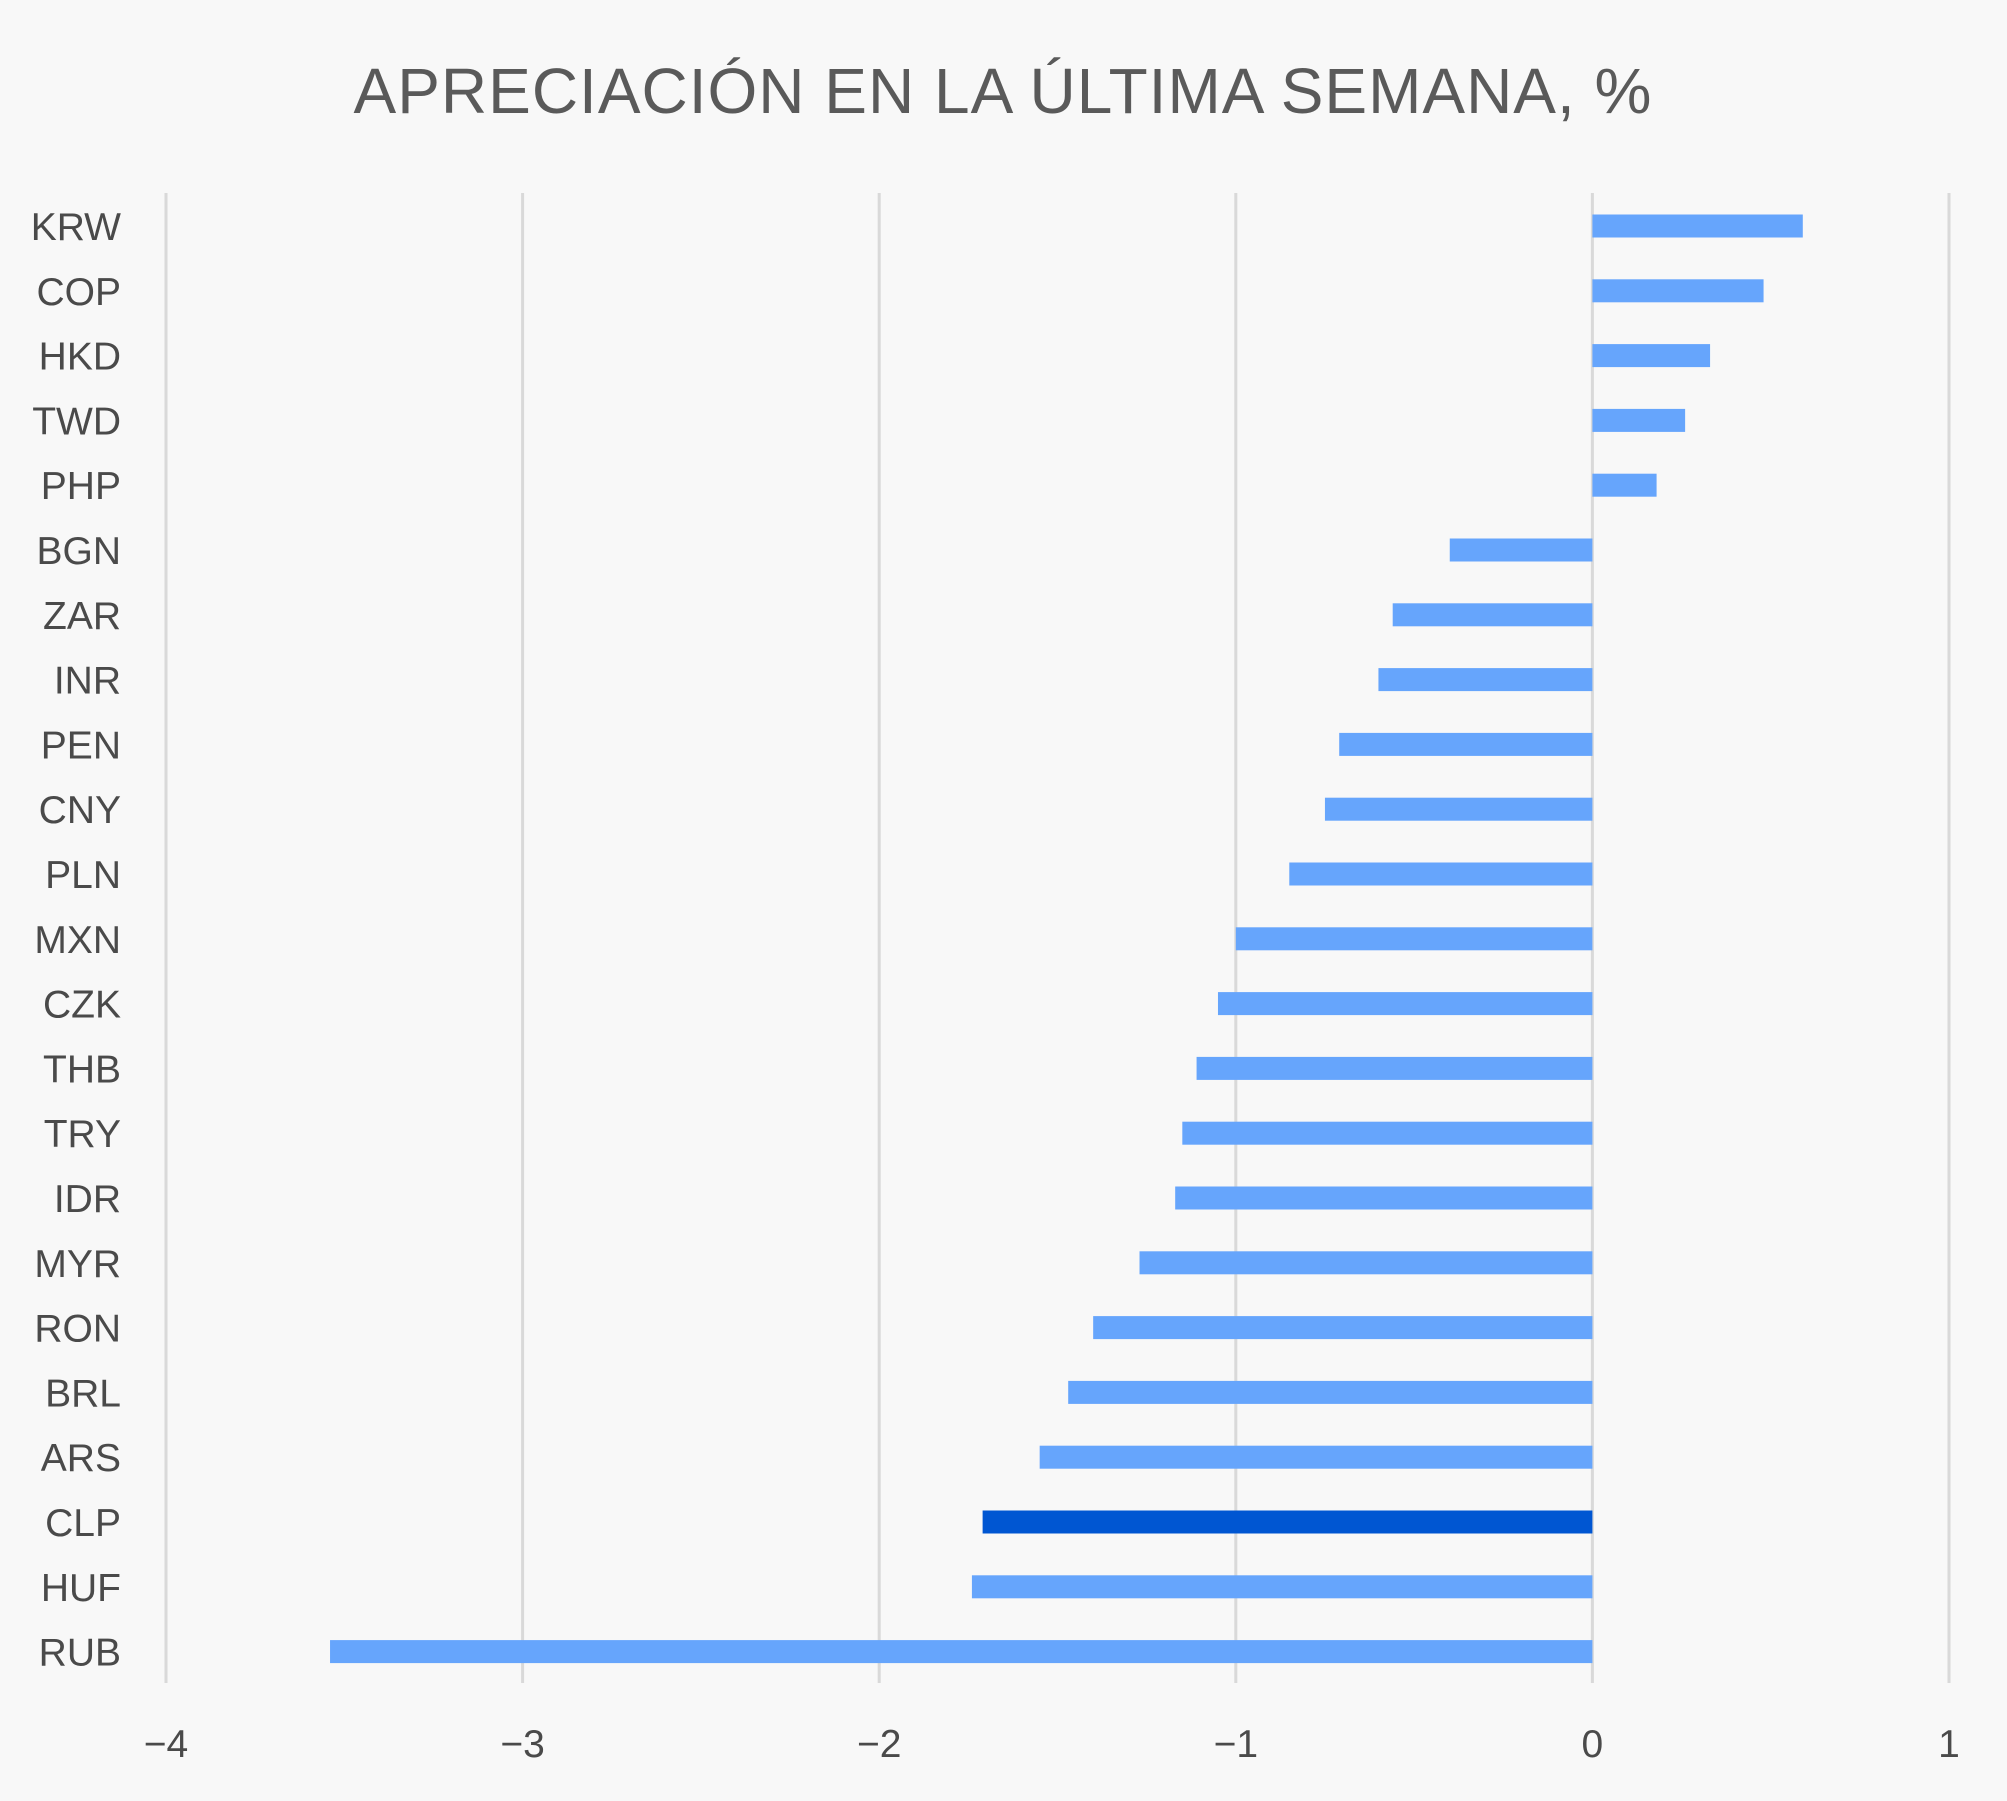 The width and height of the screenshot is (2007, 1801). What do you see at coordinates (82, 1069) in the screenshot?
I see `category-label-thb: THB` at bounding box center [82, 1069].